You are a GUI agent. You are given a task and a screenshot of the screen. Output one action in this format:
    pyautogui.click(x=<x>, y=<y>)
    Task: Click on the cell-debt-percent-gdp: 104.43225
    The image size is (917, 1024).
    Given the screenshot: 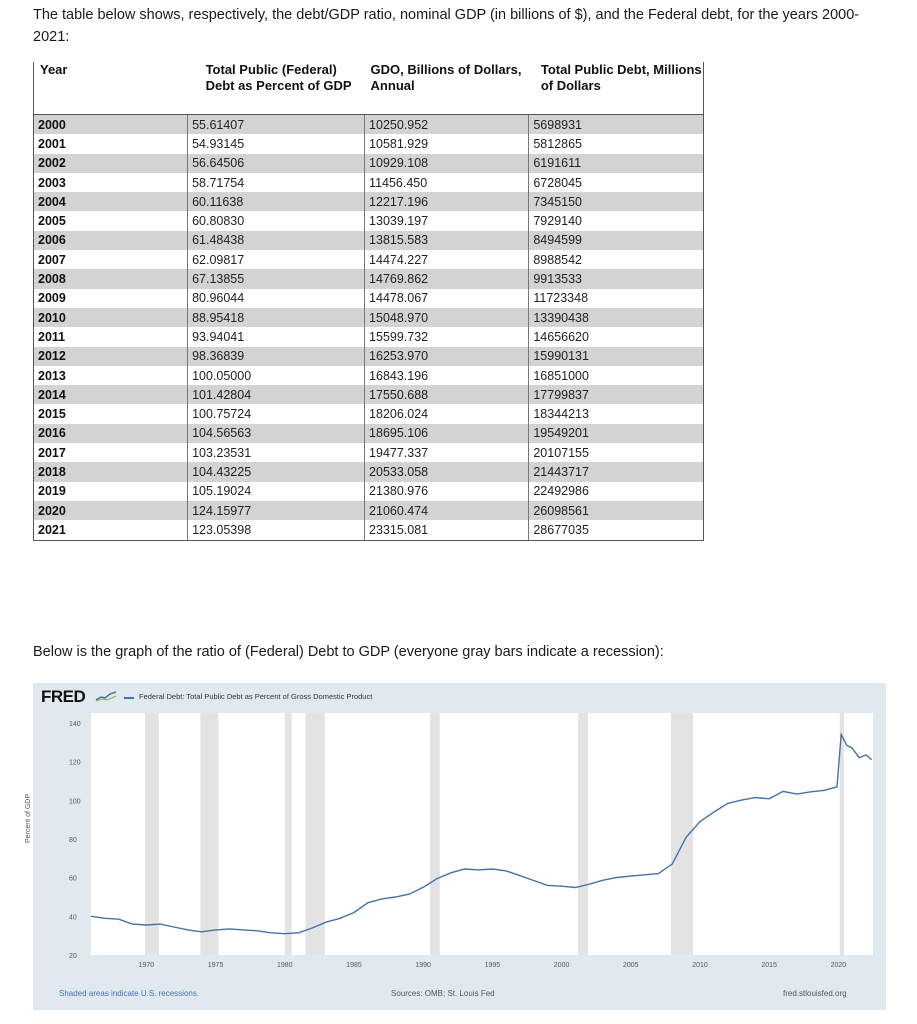 What is the action you would take?
    pyautogui.click(x=276, y=472)
    